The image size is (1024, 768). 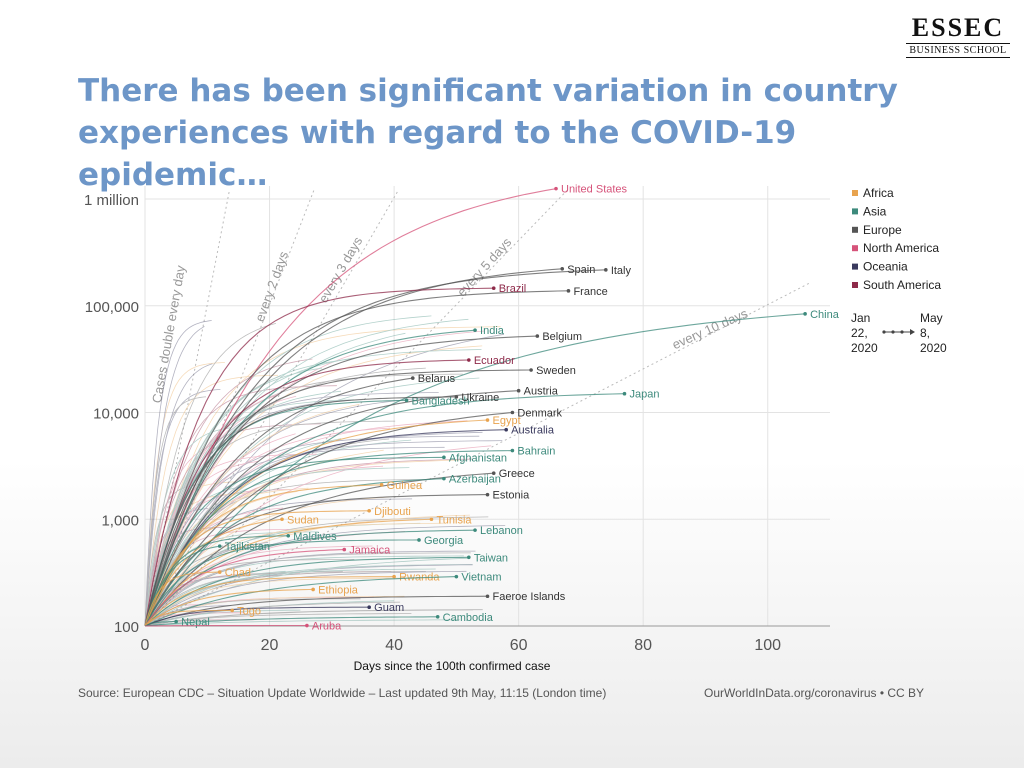 I want to click on y-tick-label: 1,000, so click(x=120, y=520).